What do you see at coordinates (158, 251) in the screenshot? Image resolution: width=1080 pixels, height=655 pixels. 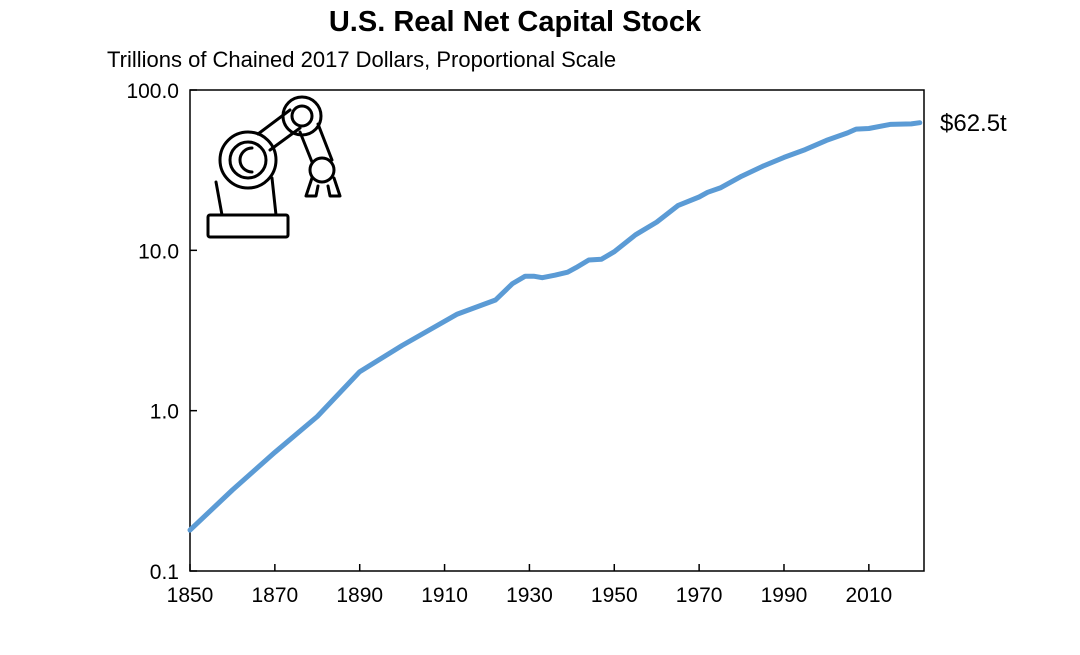 I see `y-tick-label: 10.0` at bounding box center [158, 251].